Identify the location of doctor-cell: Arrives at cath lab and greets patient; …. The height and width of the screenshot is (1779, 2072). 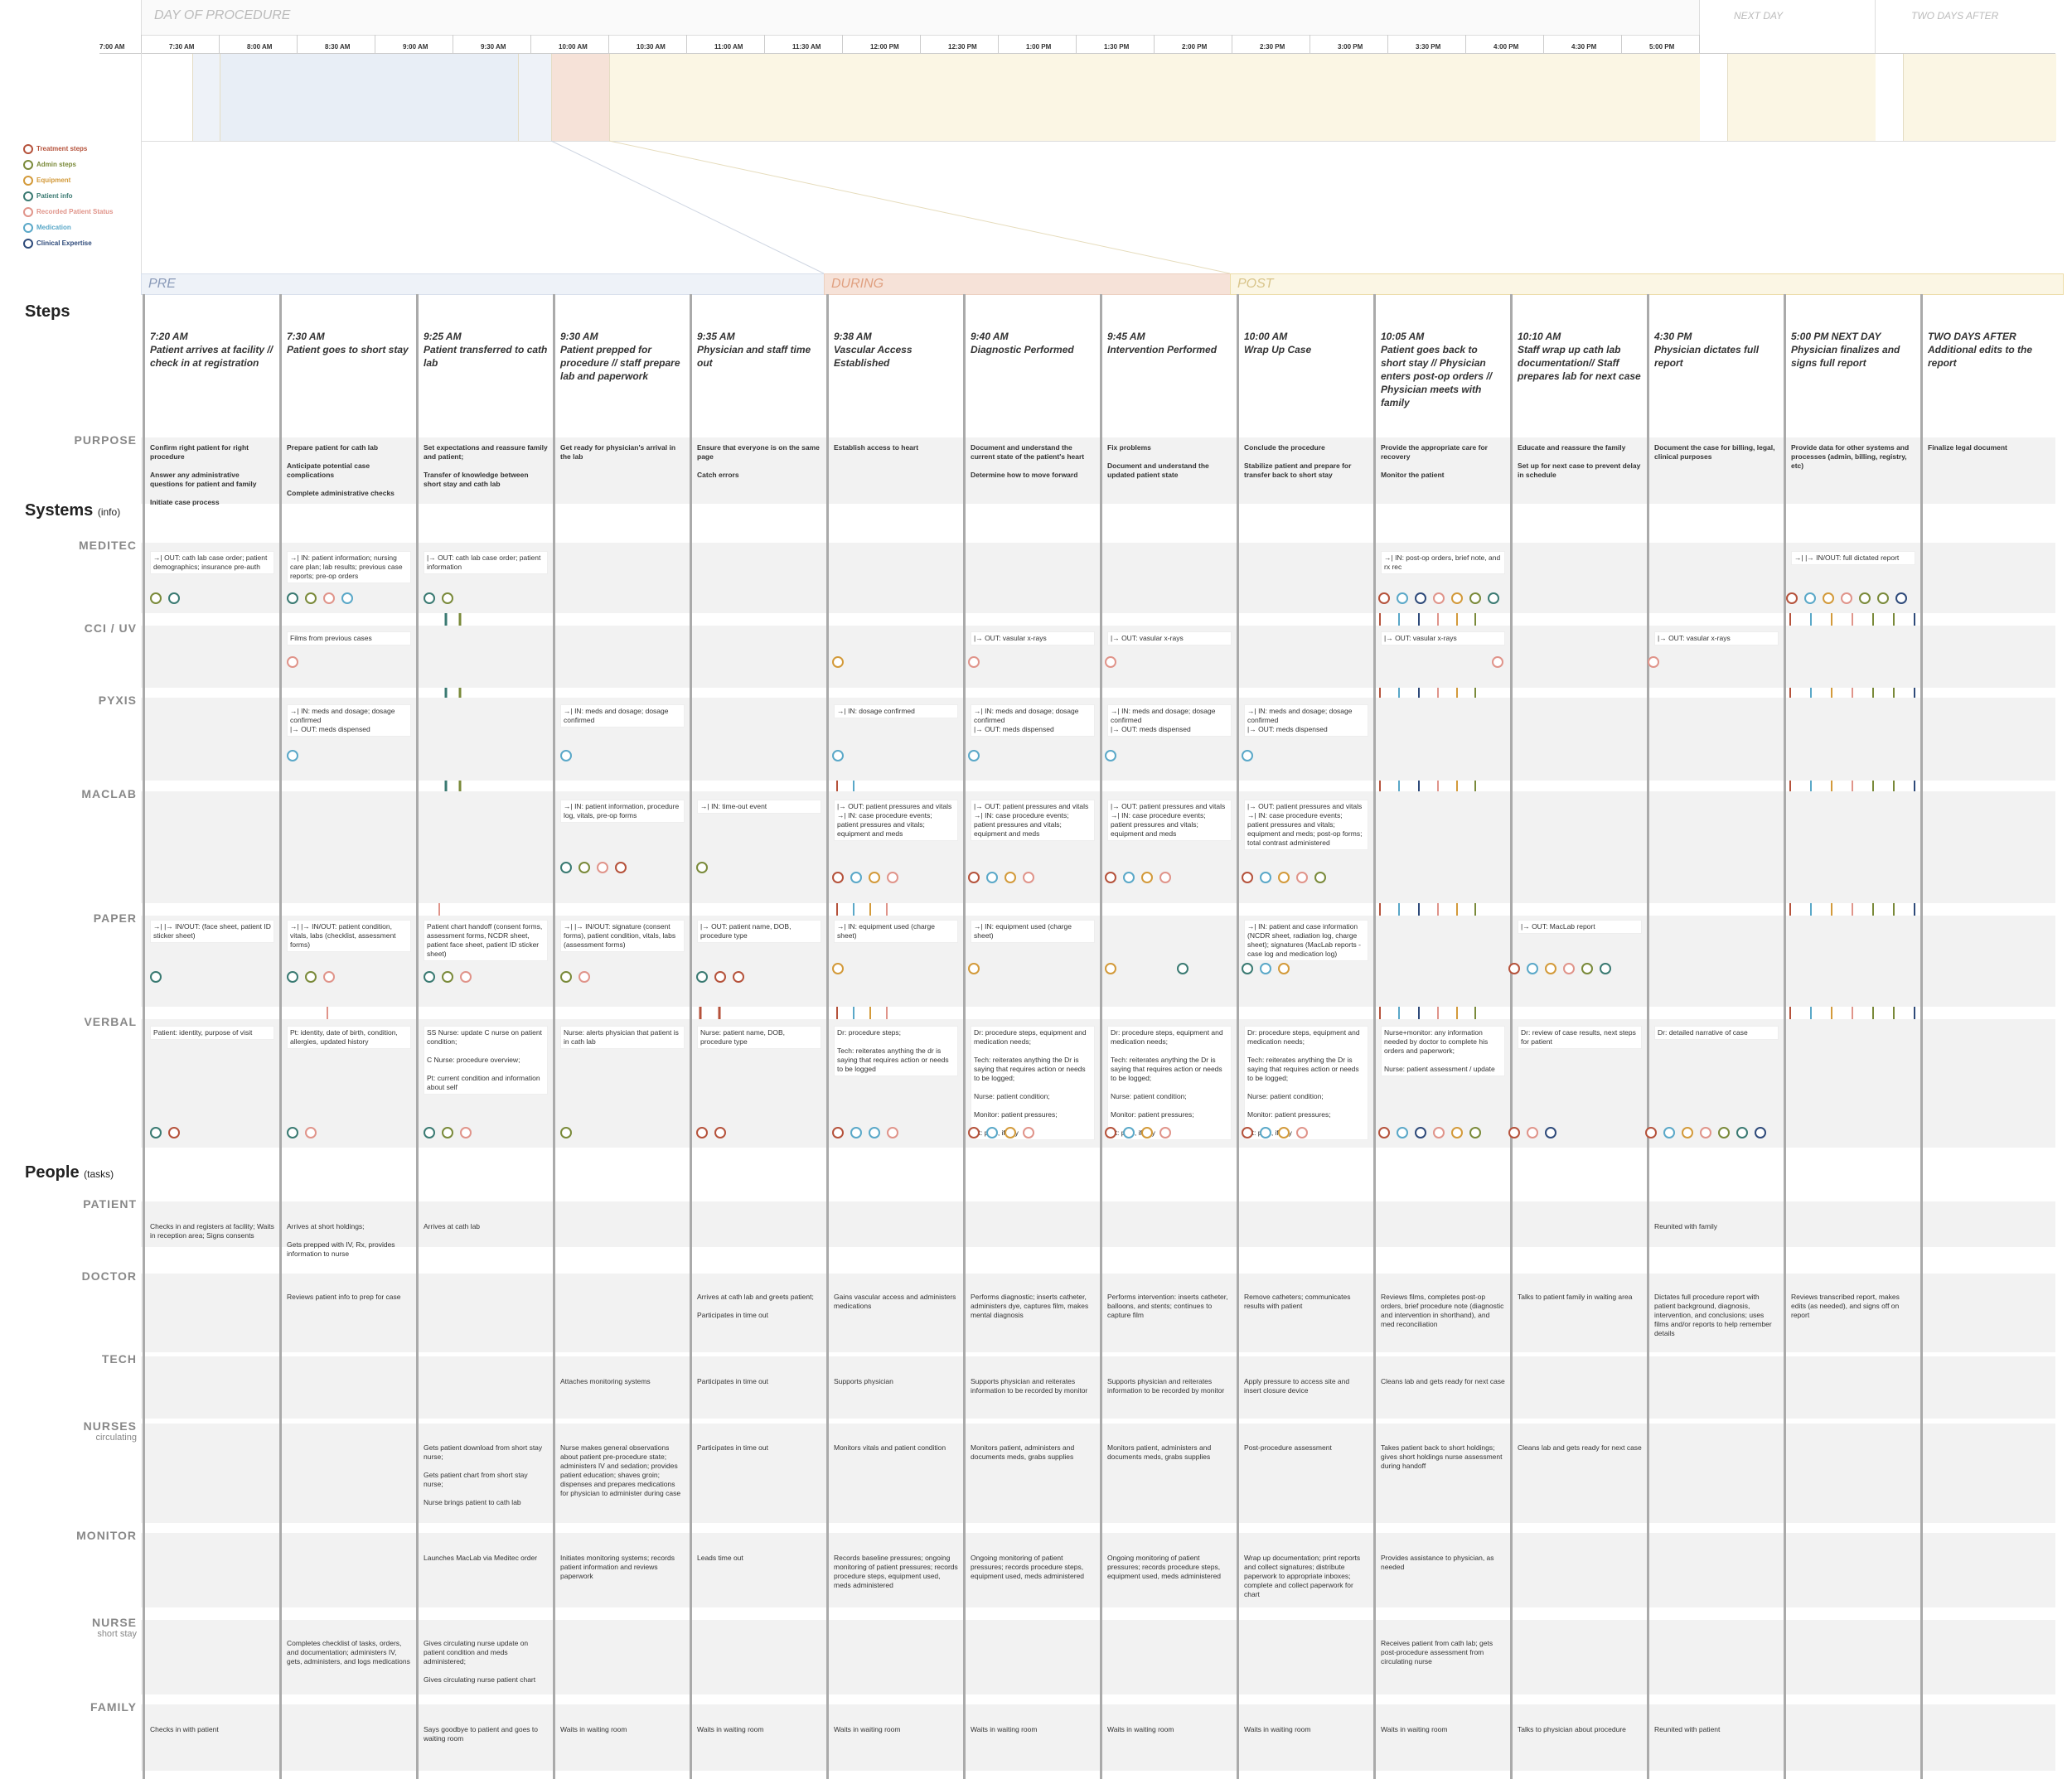
(755, 1306).